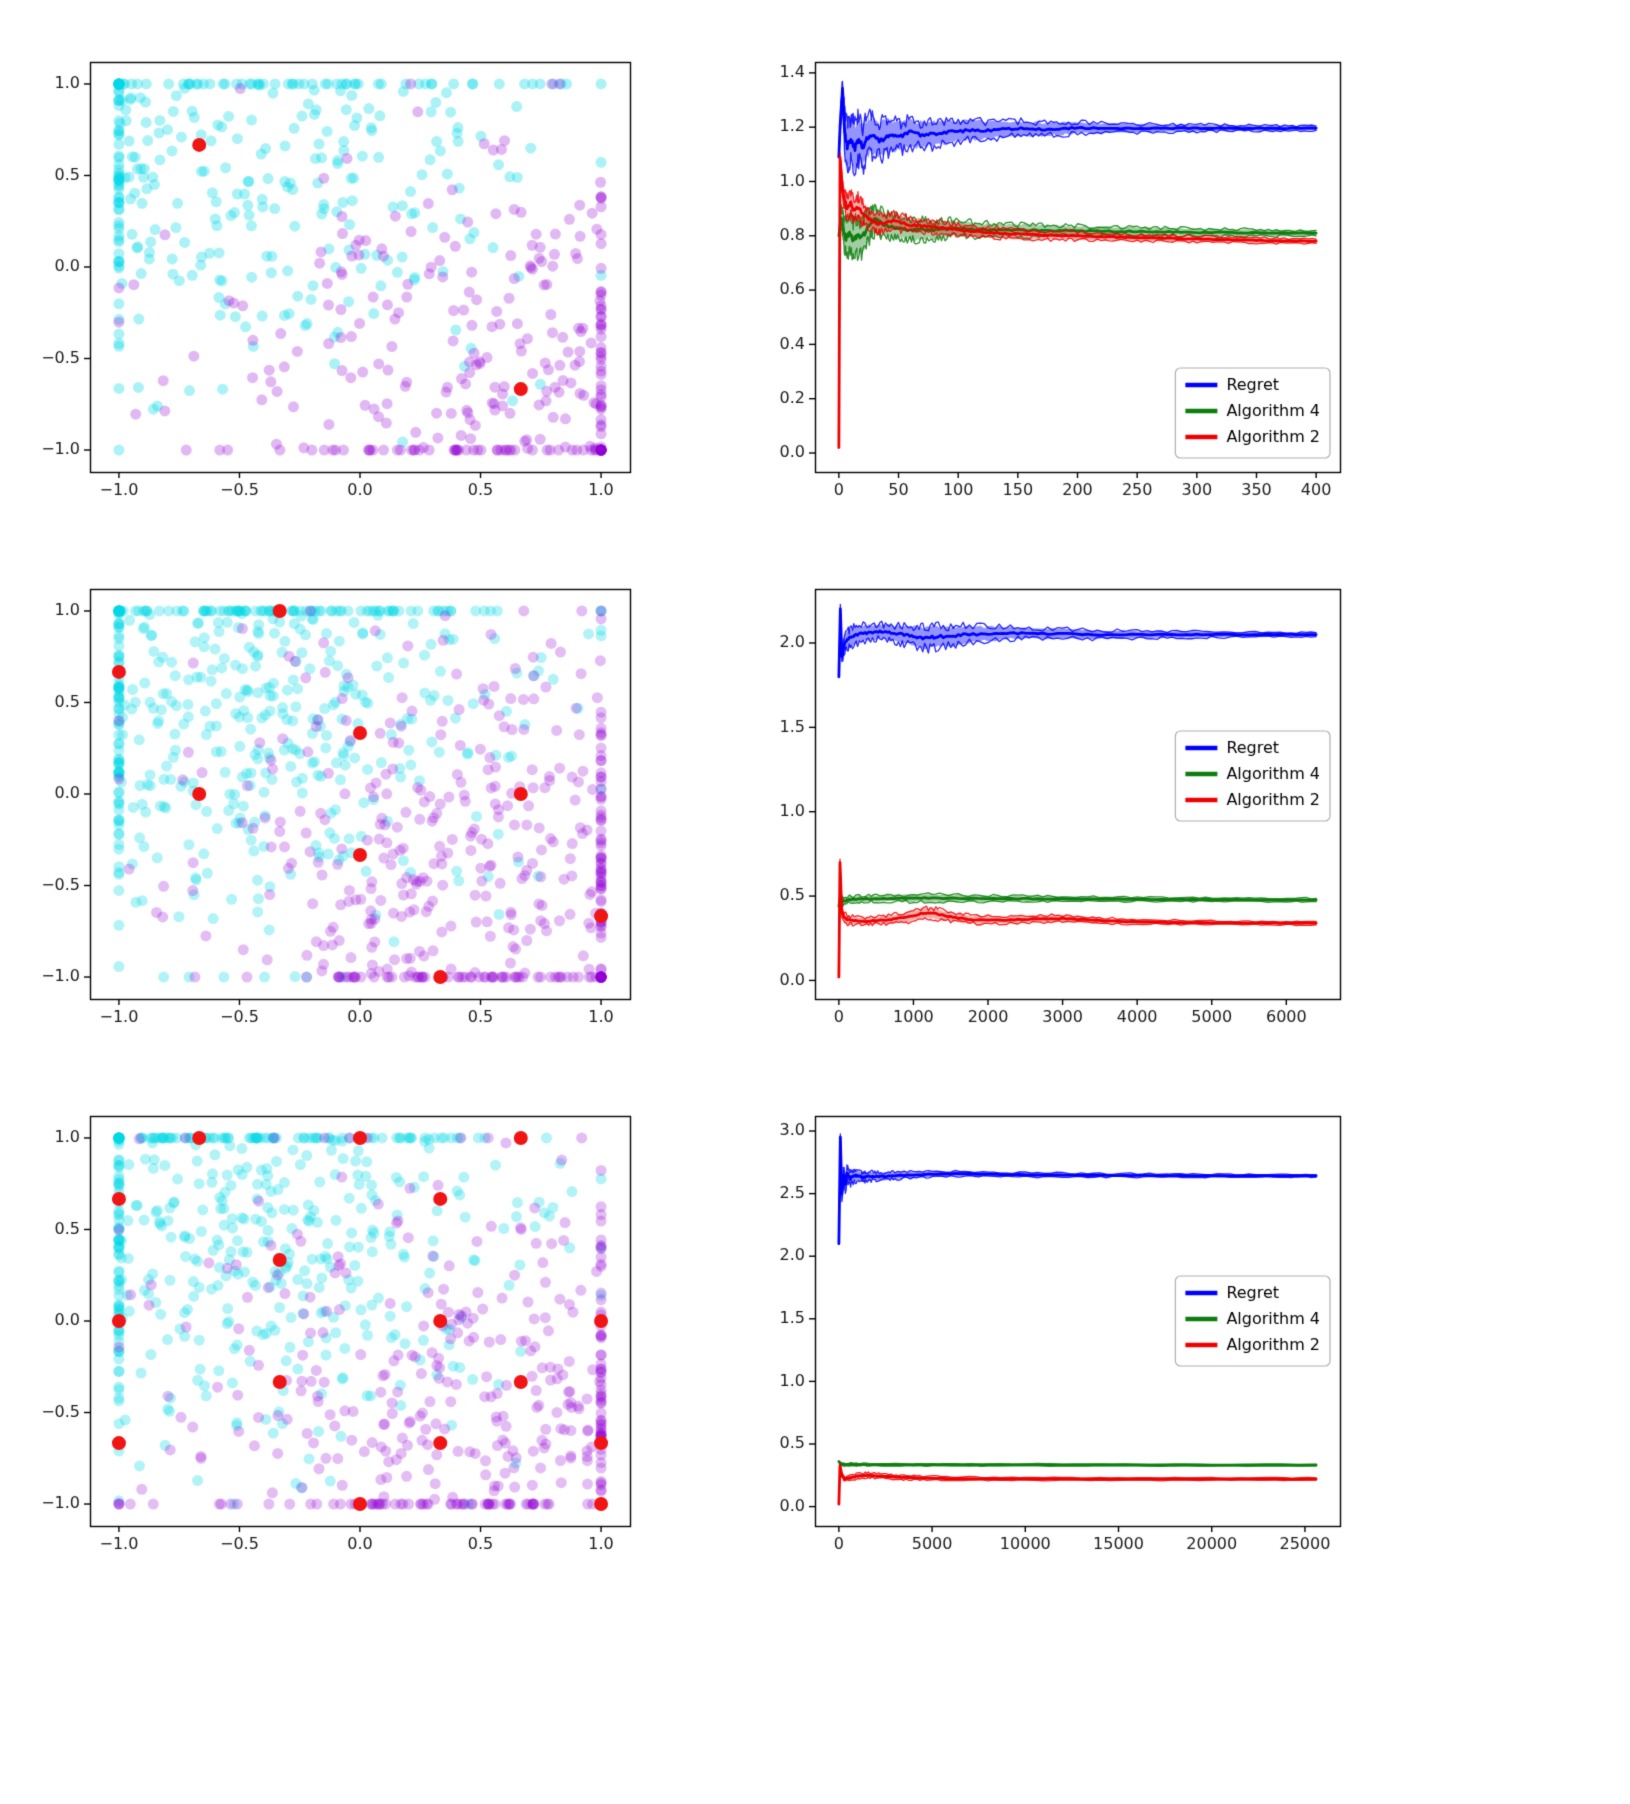  I want to click on subplot-scatter-row3, so click(358, 1334).